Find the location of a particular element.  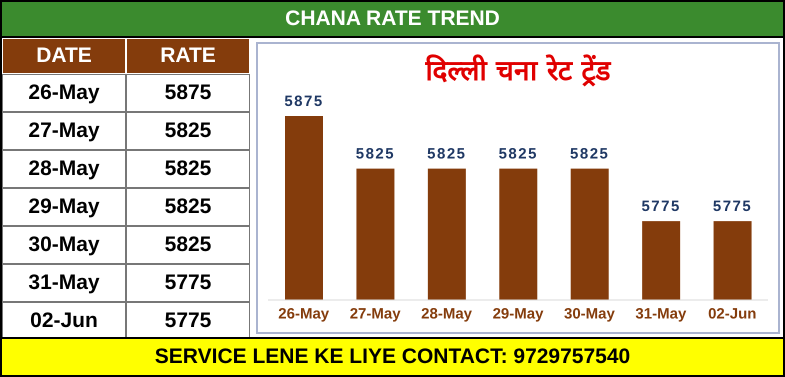

x-tick-label: 02-Jun is located at coordinates (732, 314).